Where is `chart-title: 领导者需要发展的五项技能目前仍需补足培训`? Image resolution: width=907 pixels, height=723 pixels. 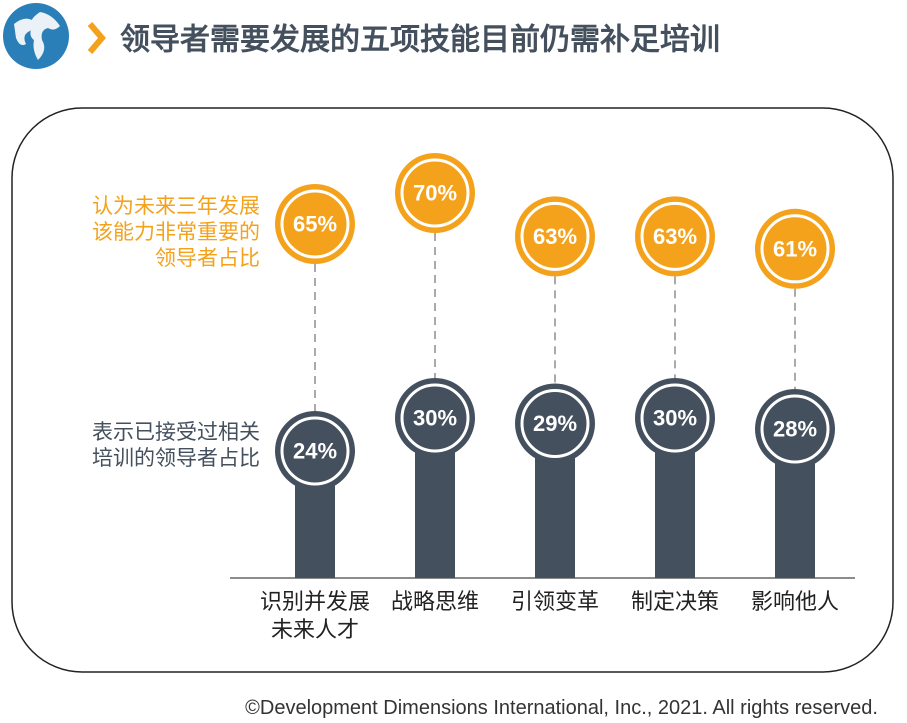
chart-title: 领导者需要发展的五项技能目前仍需补足培训 is located at coordinates (420, 40).